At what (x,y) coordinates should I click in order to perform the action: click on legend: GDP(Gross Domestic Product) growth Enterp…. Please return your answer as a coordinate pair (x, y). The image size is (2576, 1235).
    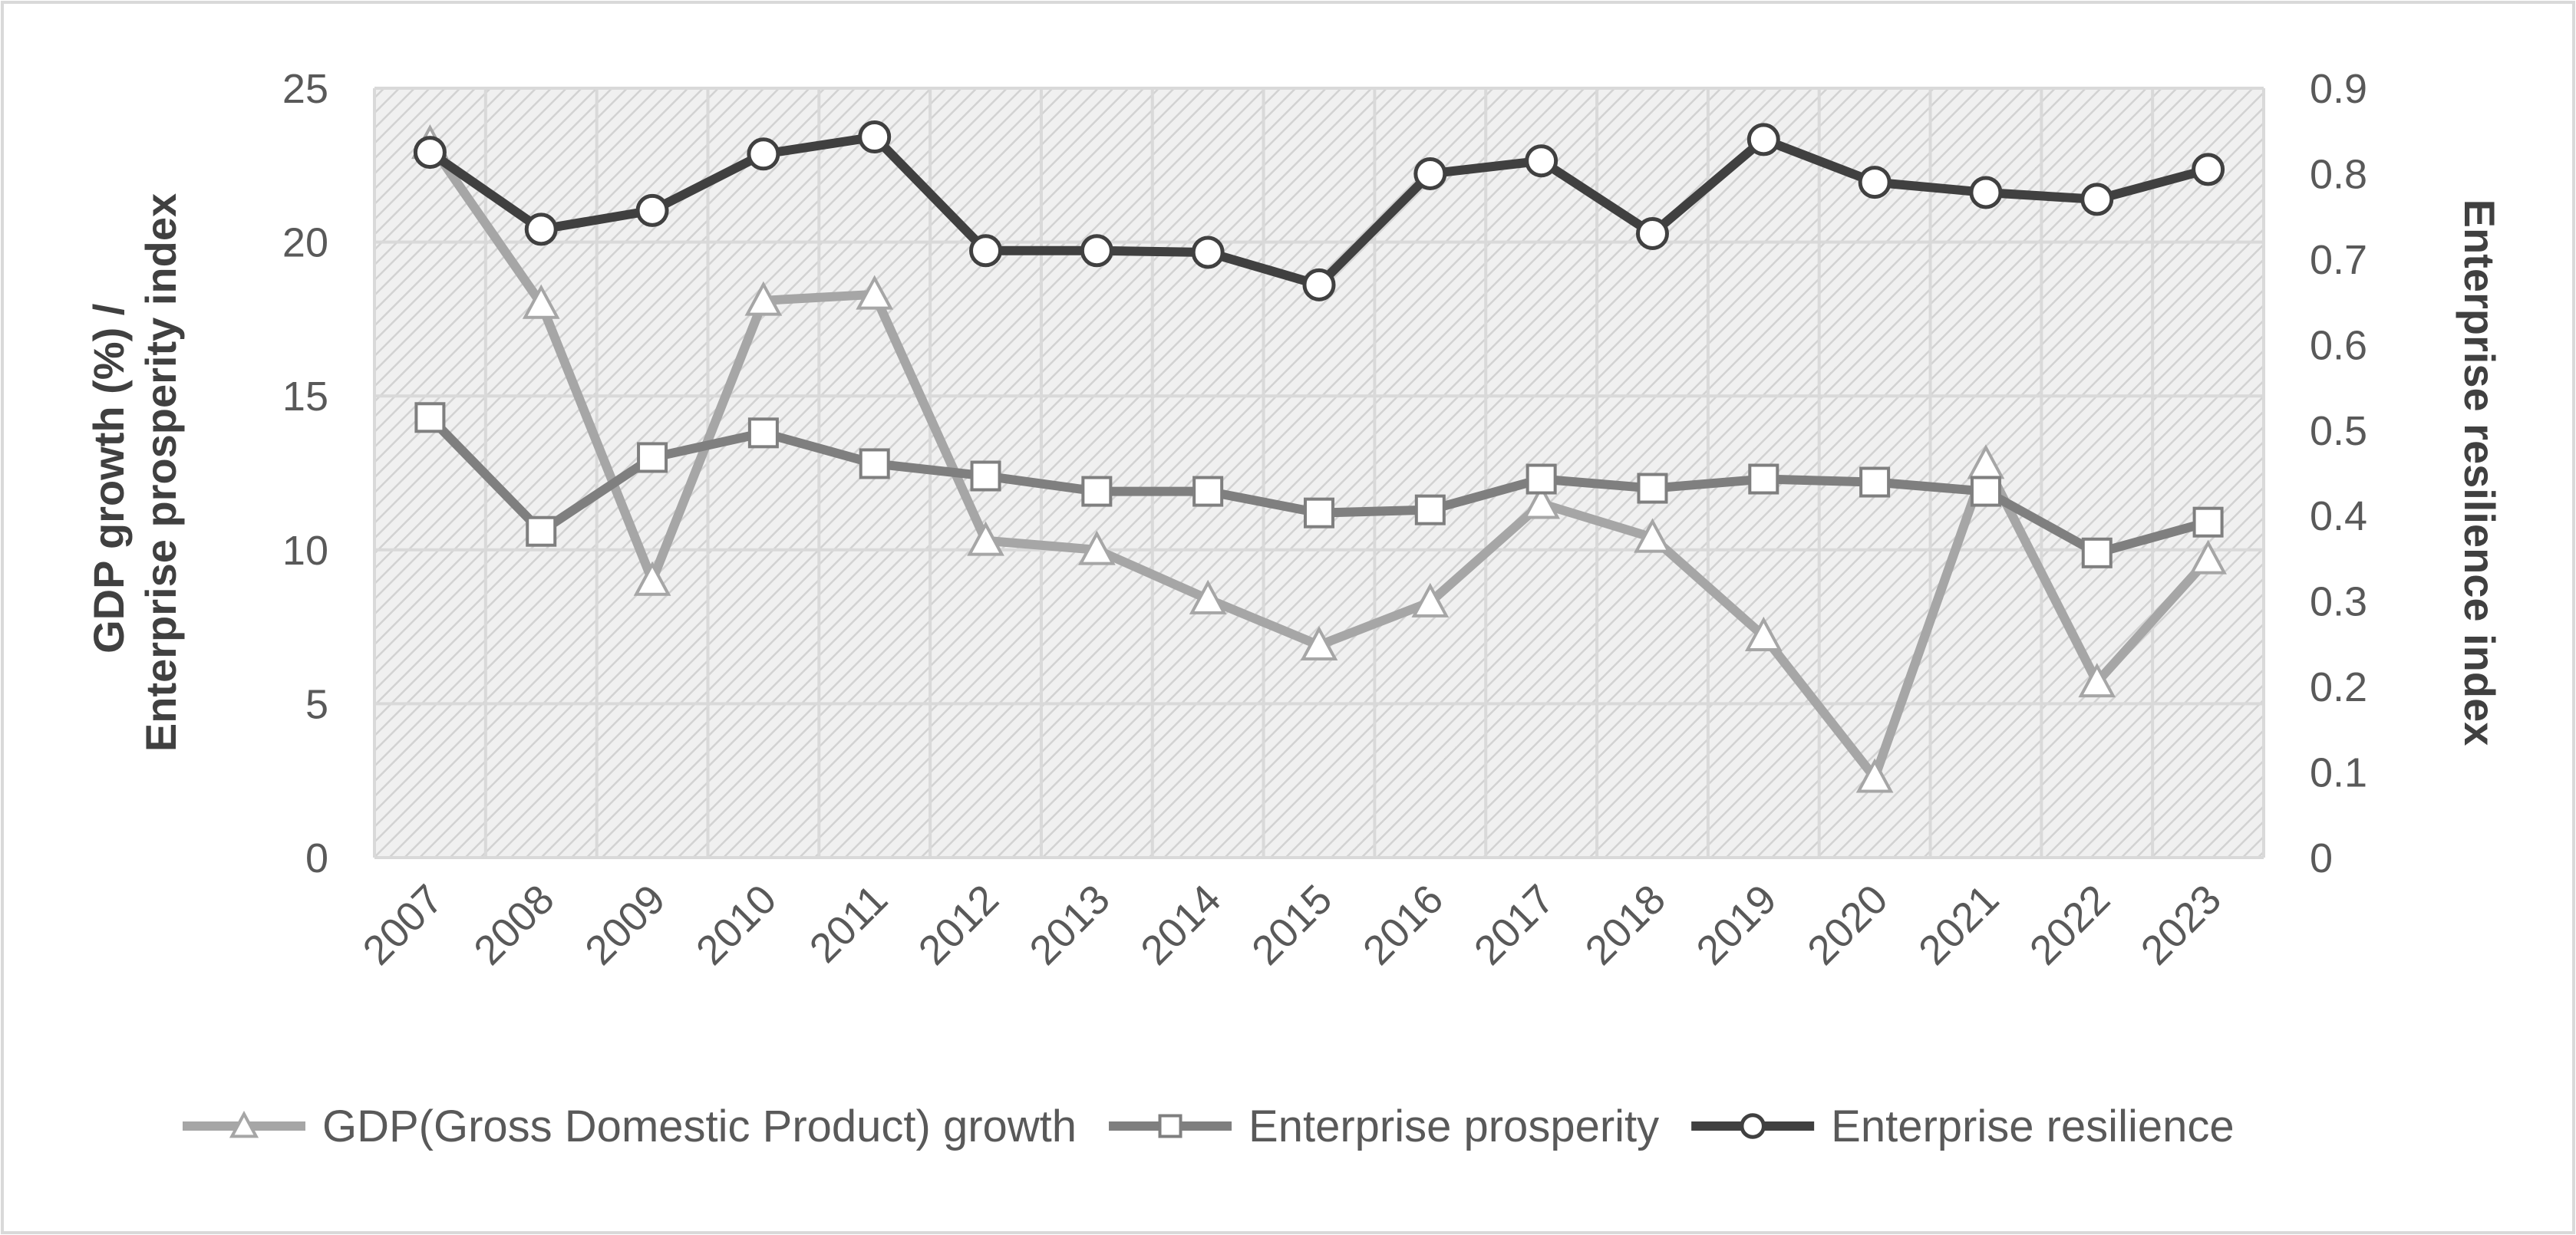
    Looking at the image, I should click on (1209, 1126).